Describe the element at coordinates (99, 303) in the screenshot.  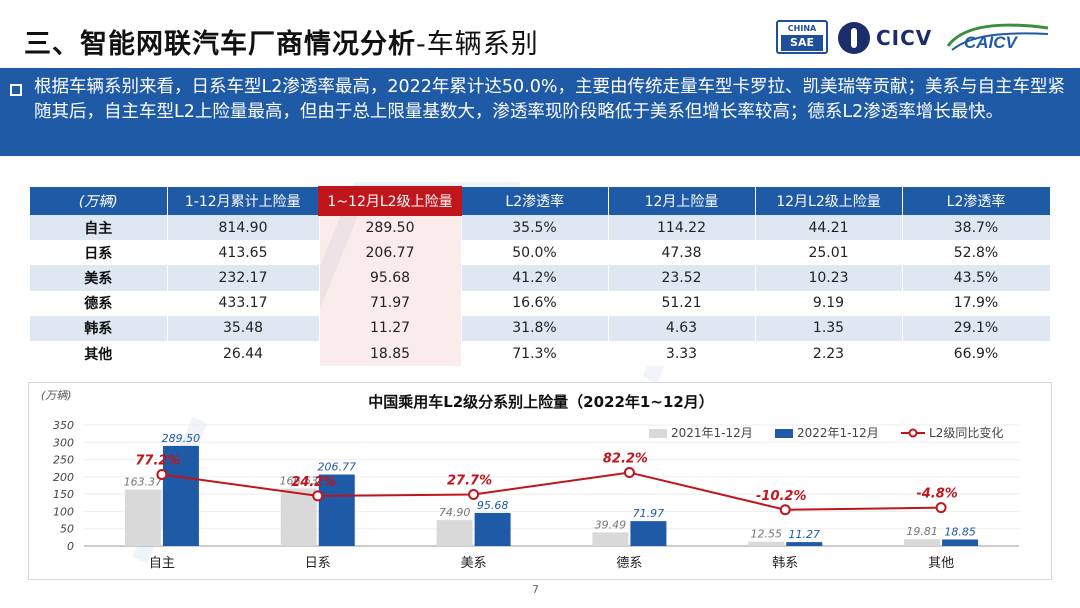
I see `row-label: 德系` at that location.